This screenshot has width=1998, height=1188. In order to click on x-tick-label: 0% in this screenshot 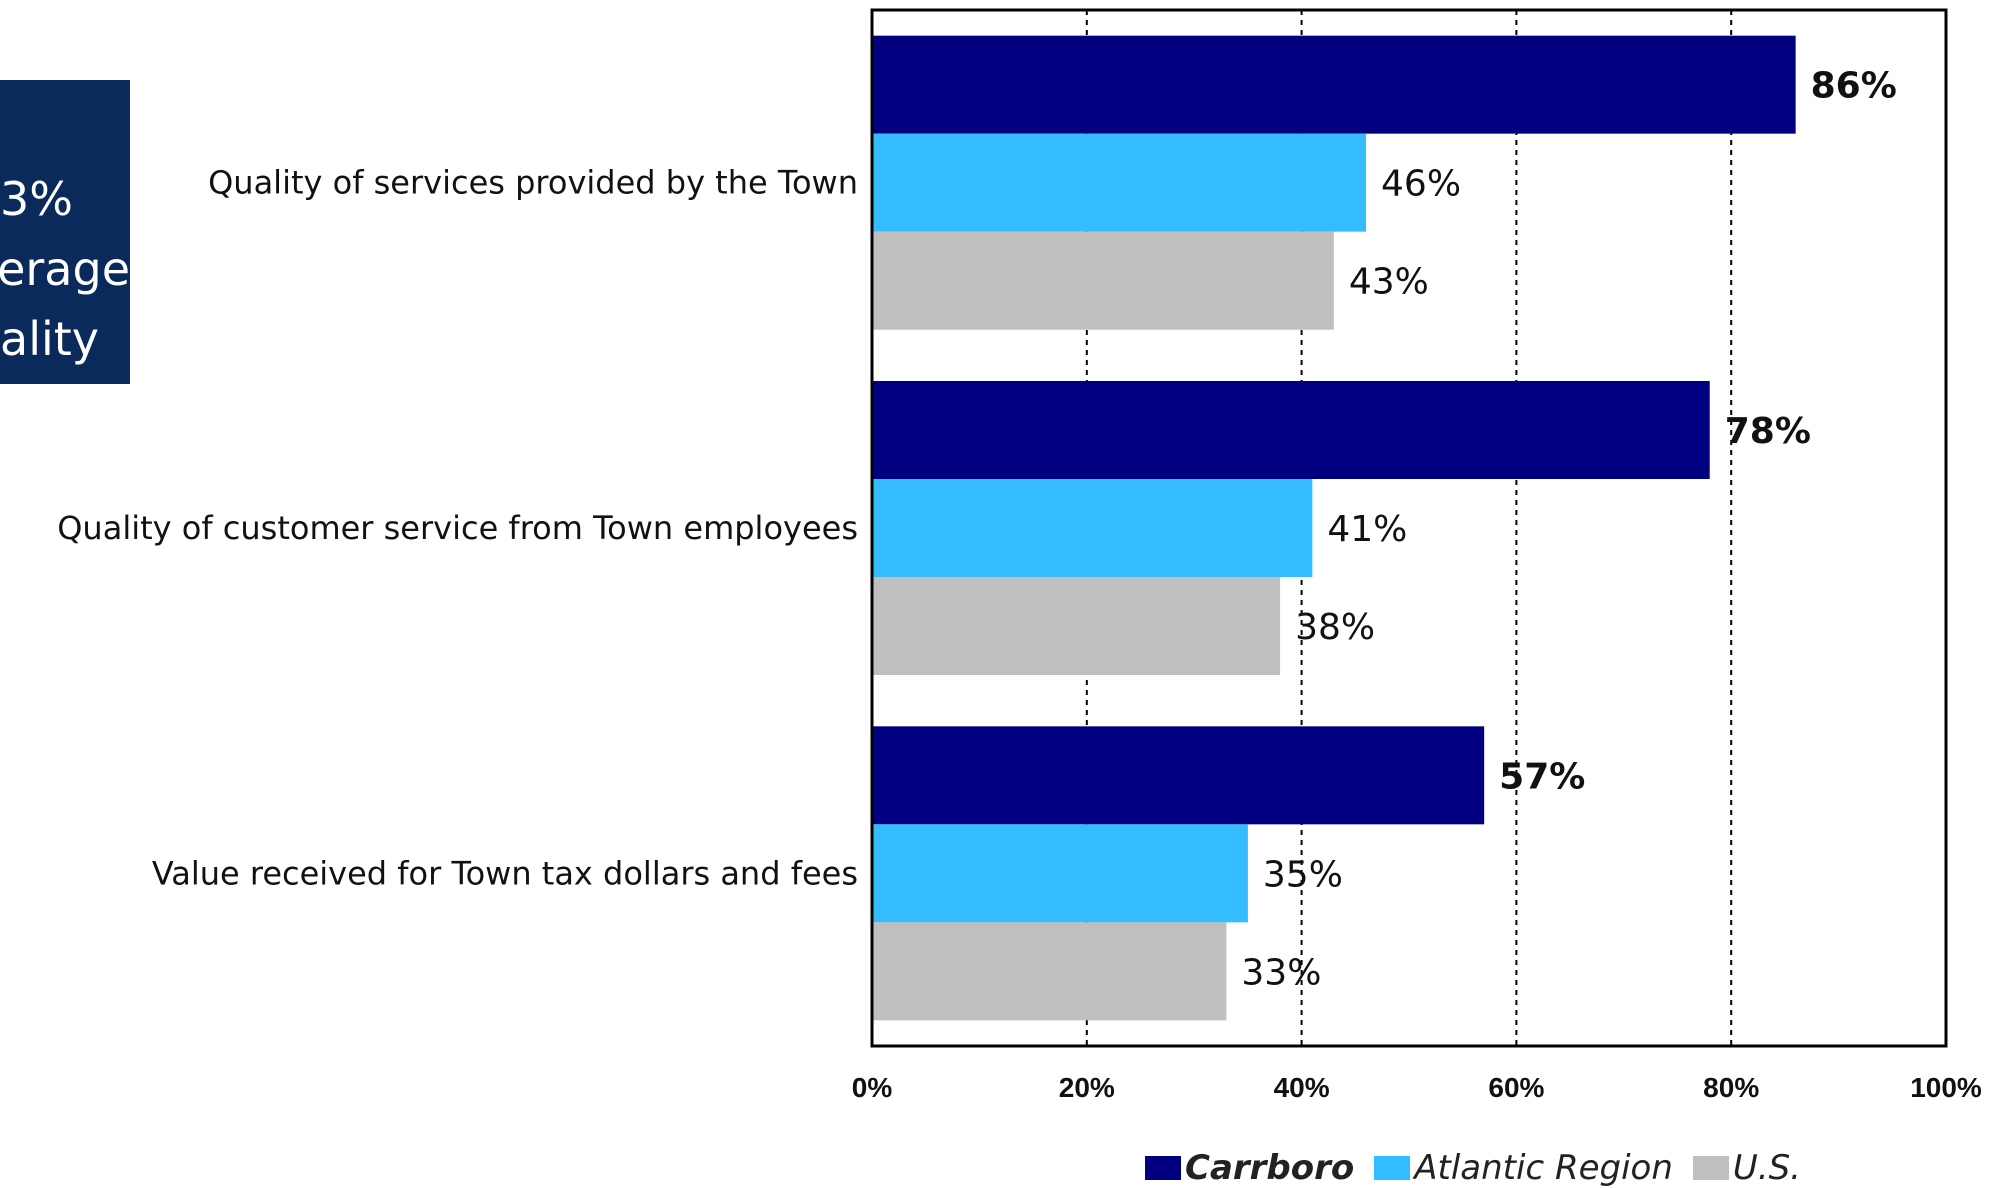, I will do `click(872, 1087)`.